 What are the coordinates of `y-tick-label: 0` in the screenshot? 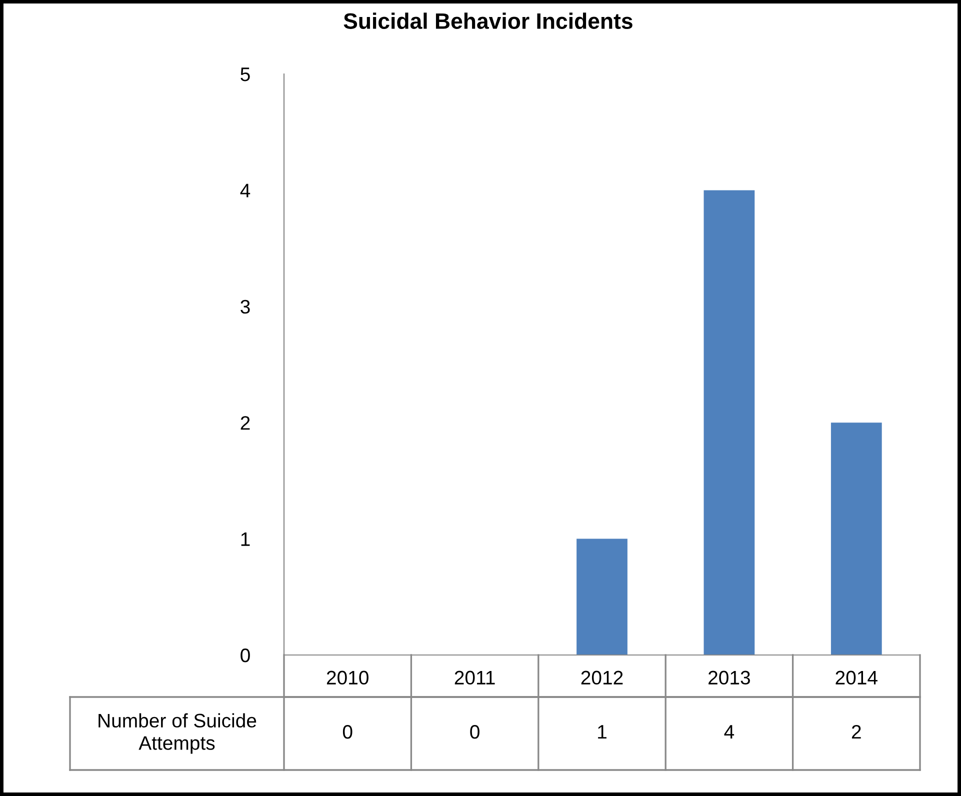 It's located at (245, 655).